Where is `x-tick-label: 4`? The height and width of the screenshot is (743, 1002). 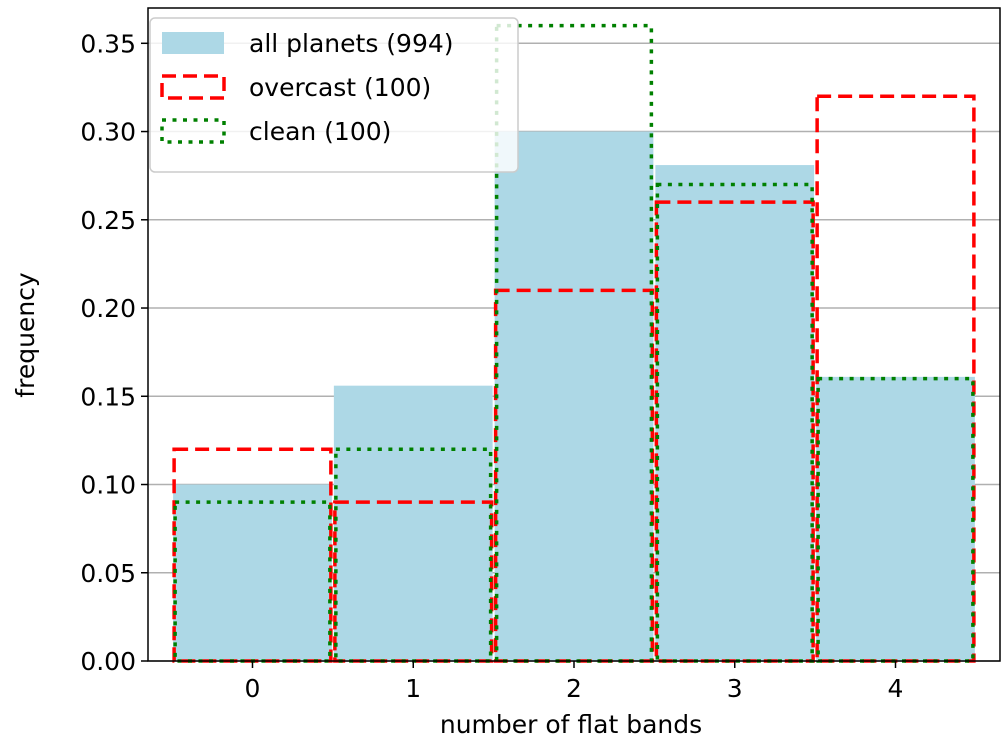 x-tick-label: 4 is located at coordinates (896, 688).